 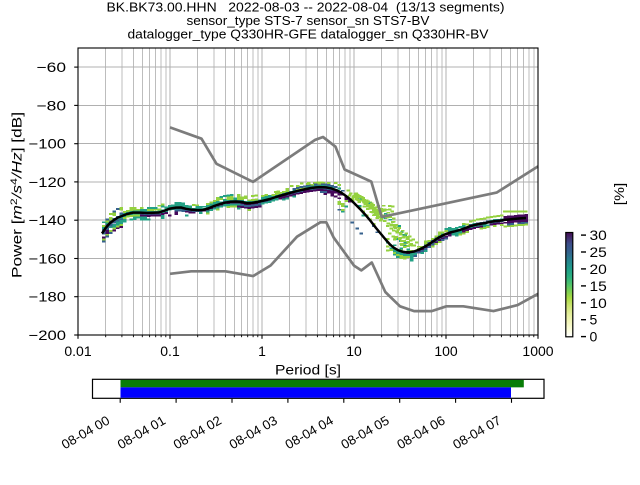 What do you see at coordinates (262, 351) in the screenshot?
I see `svg-text: 1` at bounding box center [262, 351].